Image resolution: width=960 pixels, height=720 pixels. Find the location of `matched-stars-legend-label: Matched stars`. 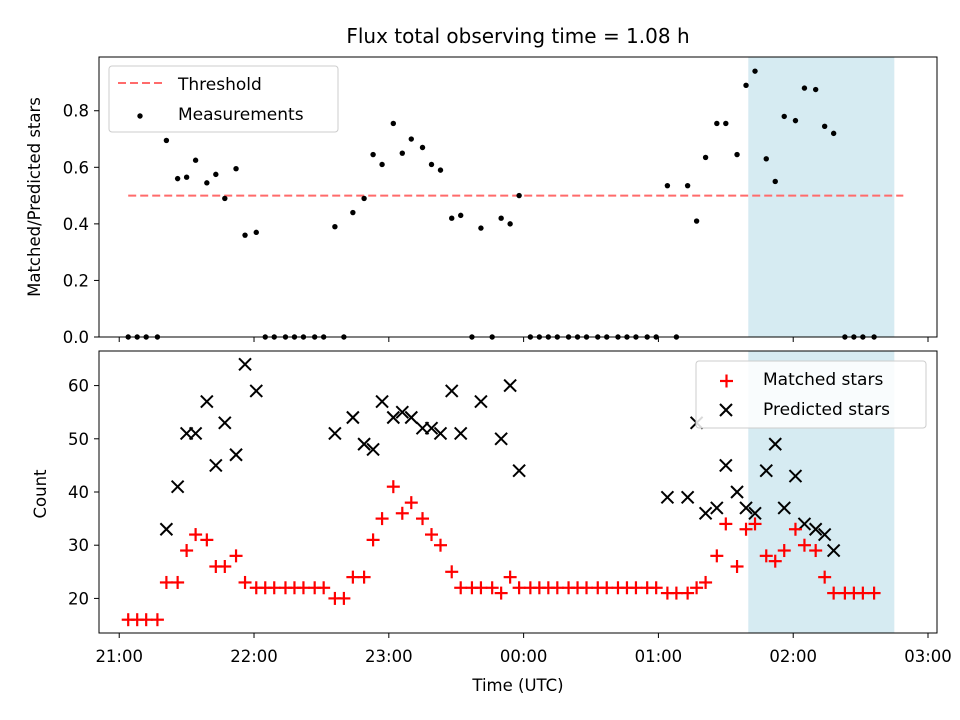

matched-stars-legend-label: Matched stars is located at coordinates (823, 380).